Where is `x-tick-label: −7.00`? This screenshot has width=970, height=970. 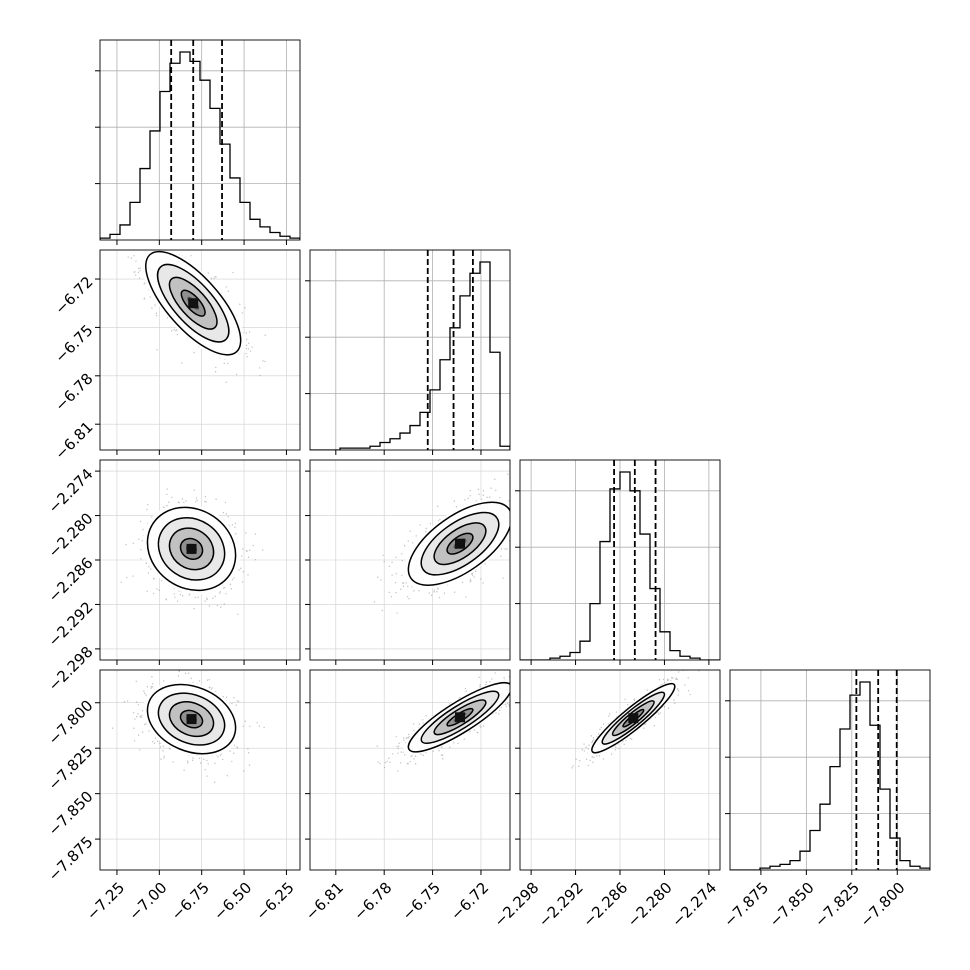 x-tick-label: −7.00 is located at coordinates (147, 901).